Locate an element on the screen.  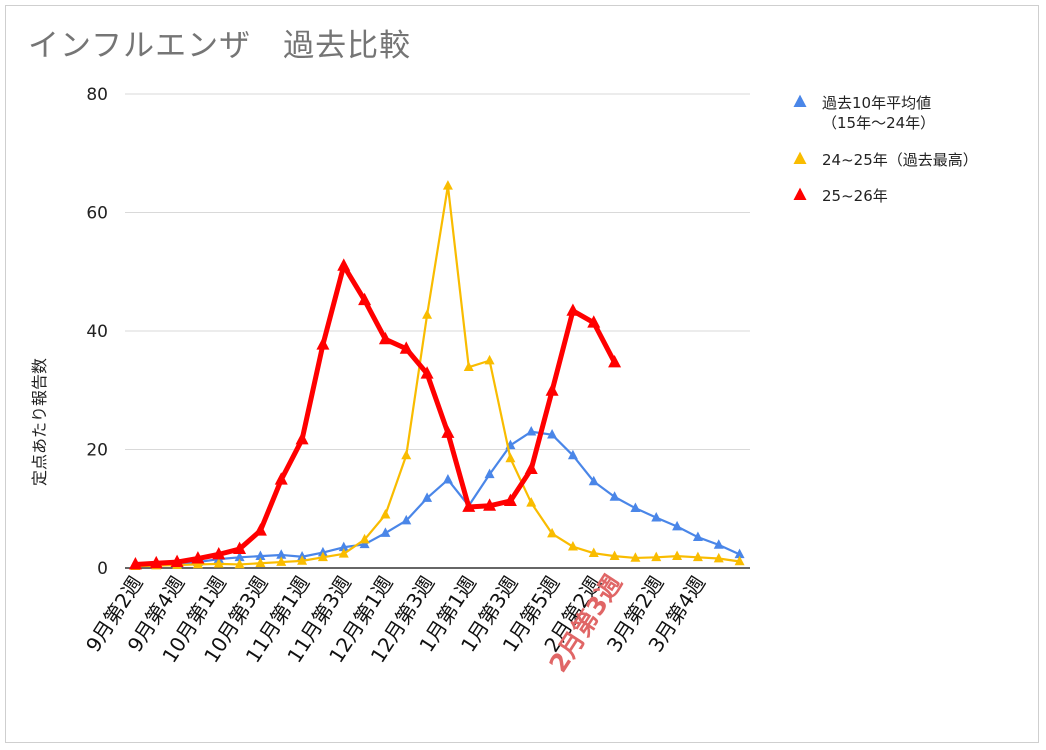
y-tick-label: 60 is located at coordinates (97, 214).